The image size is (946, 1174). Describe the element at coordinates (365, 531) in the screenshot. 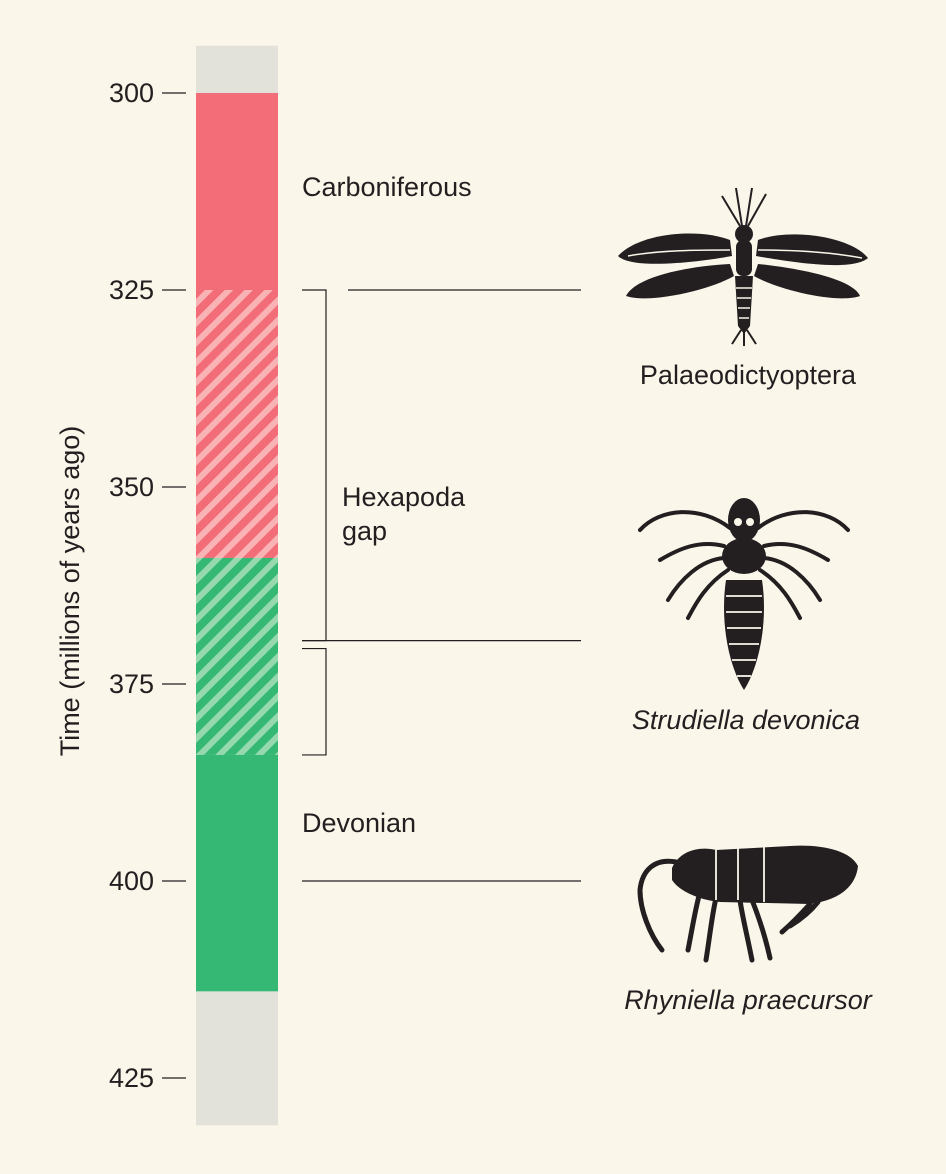

I see `hexapoda-gap-line2: gap` at that location.